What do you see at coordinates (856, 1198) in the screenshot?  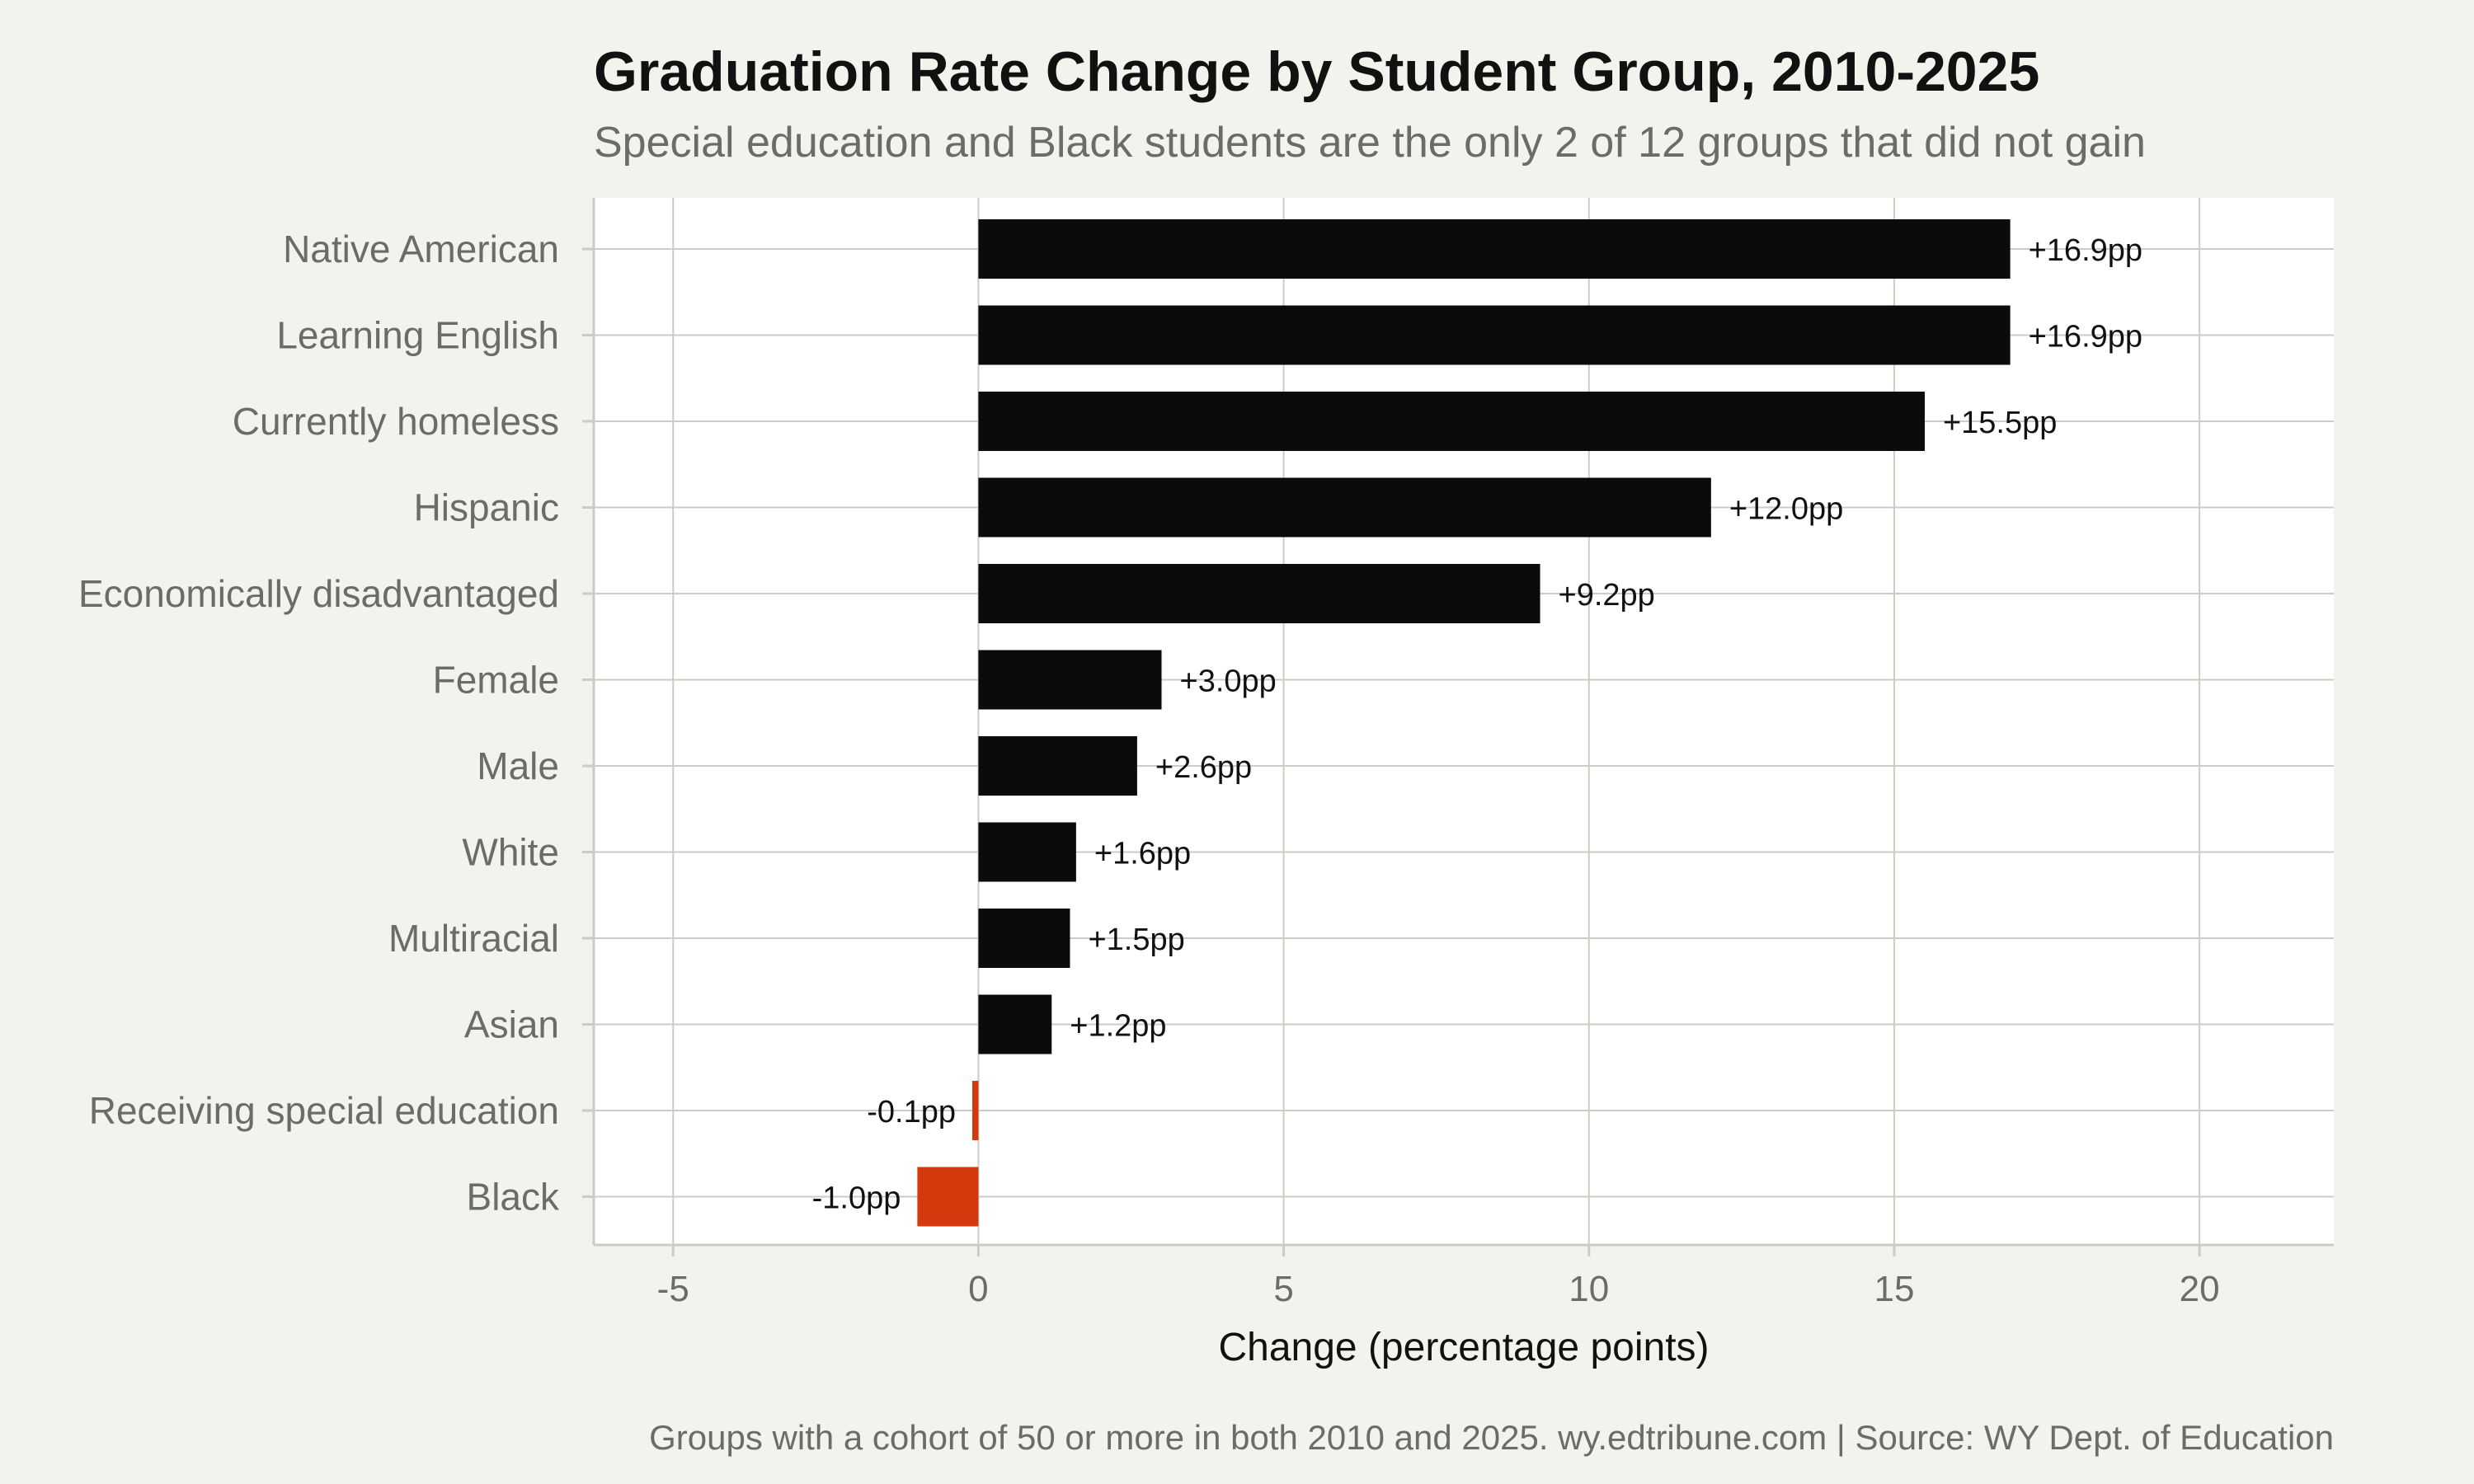 I see `data-label: -1.0pp` at bounding box center [856, 1198].